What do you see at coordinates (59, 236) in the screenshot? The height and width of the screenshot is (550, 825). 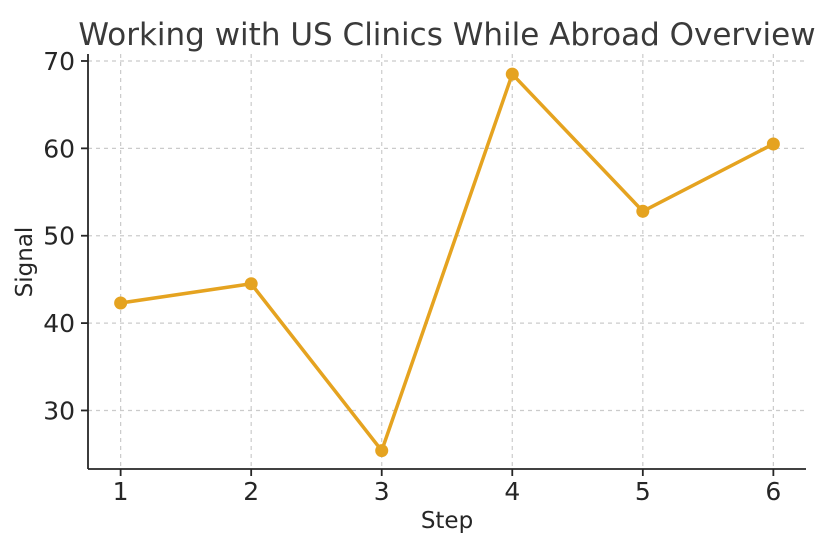 I see `y-tick-label: 50` at bounding box center [59, 236].